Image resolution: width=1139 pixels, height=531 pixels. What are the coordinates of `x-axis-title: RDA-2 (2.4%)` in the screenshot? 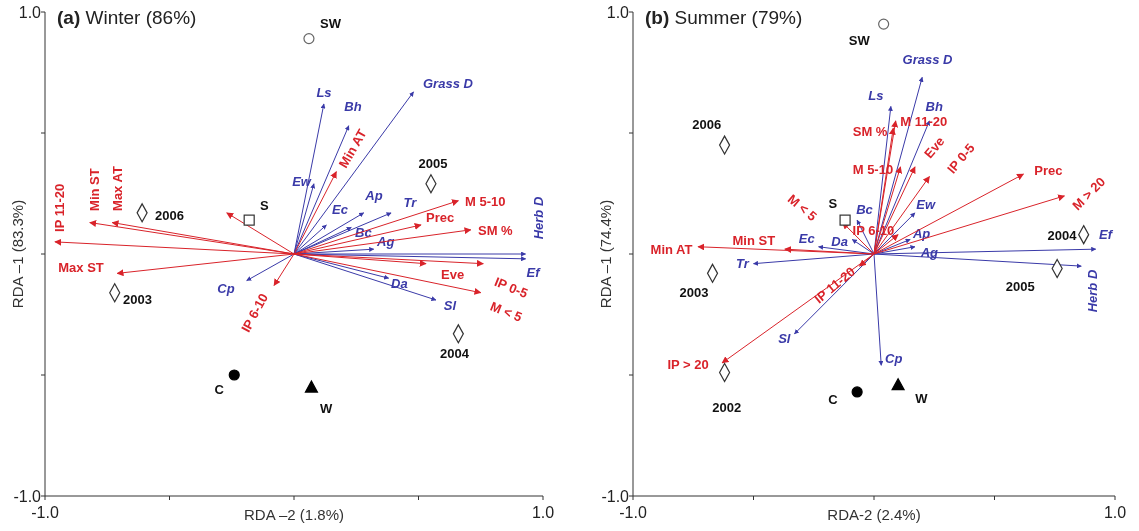 It's located at (874, 514).